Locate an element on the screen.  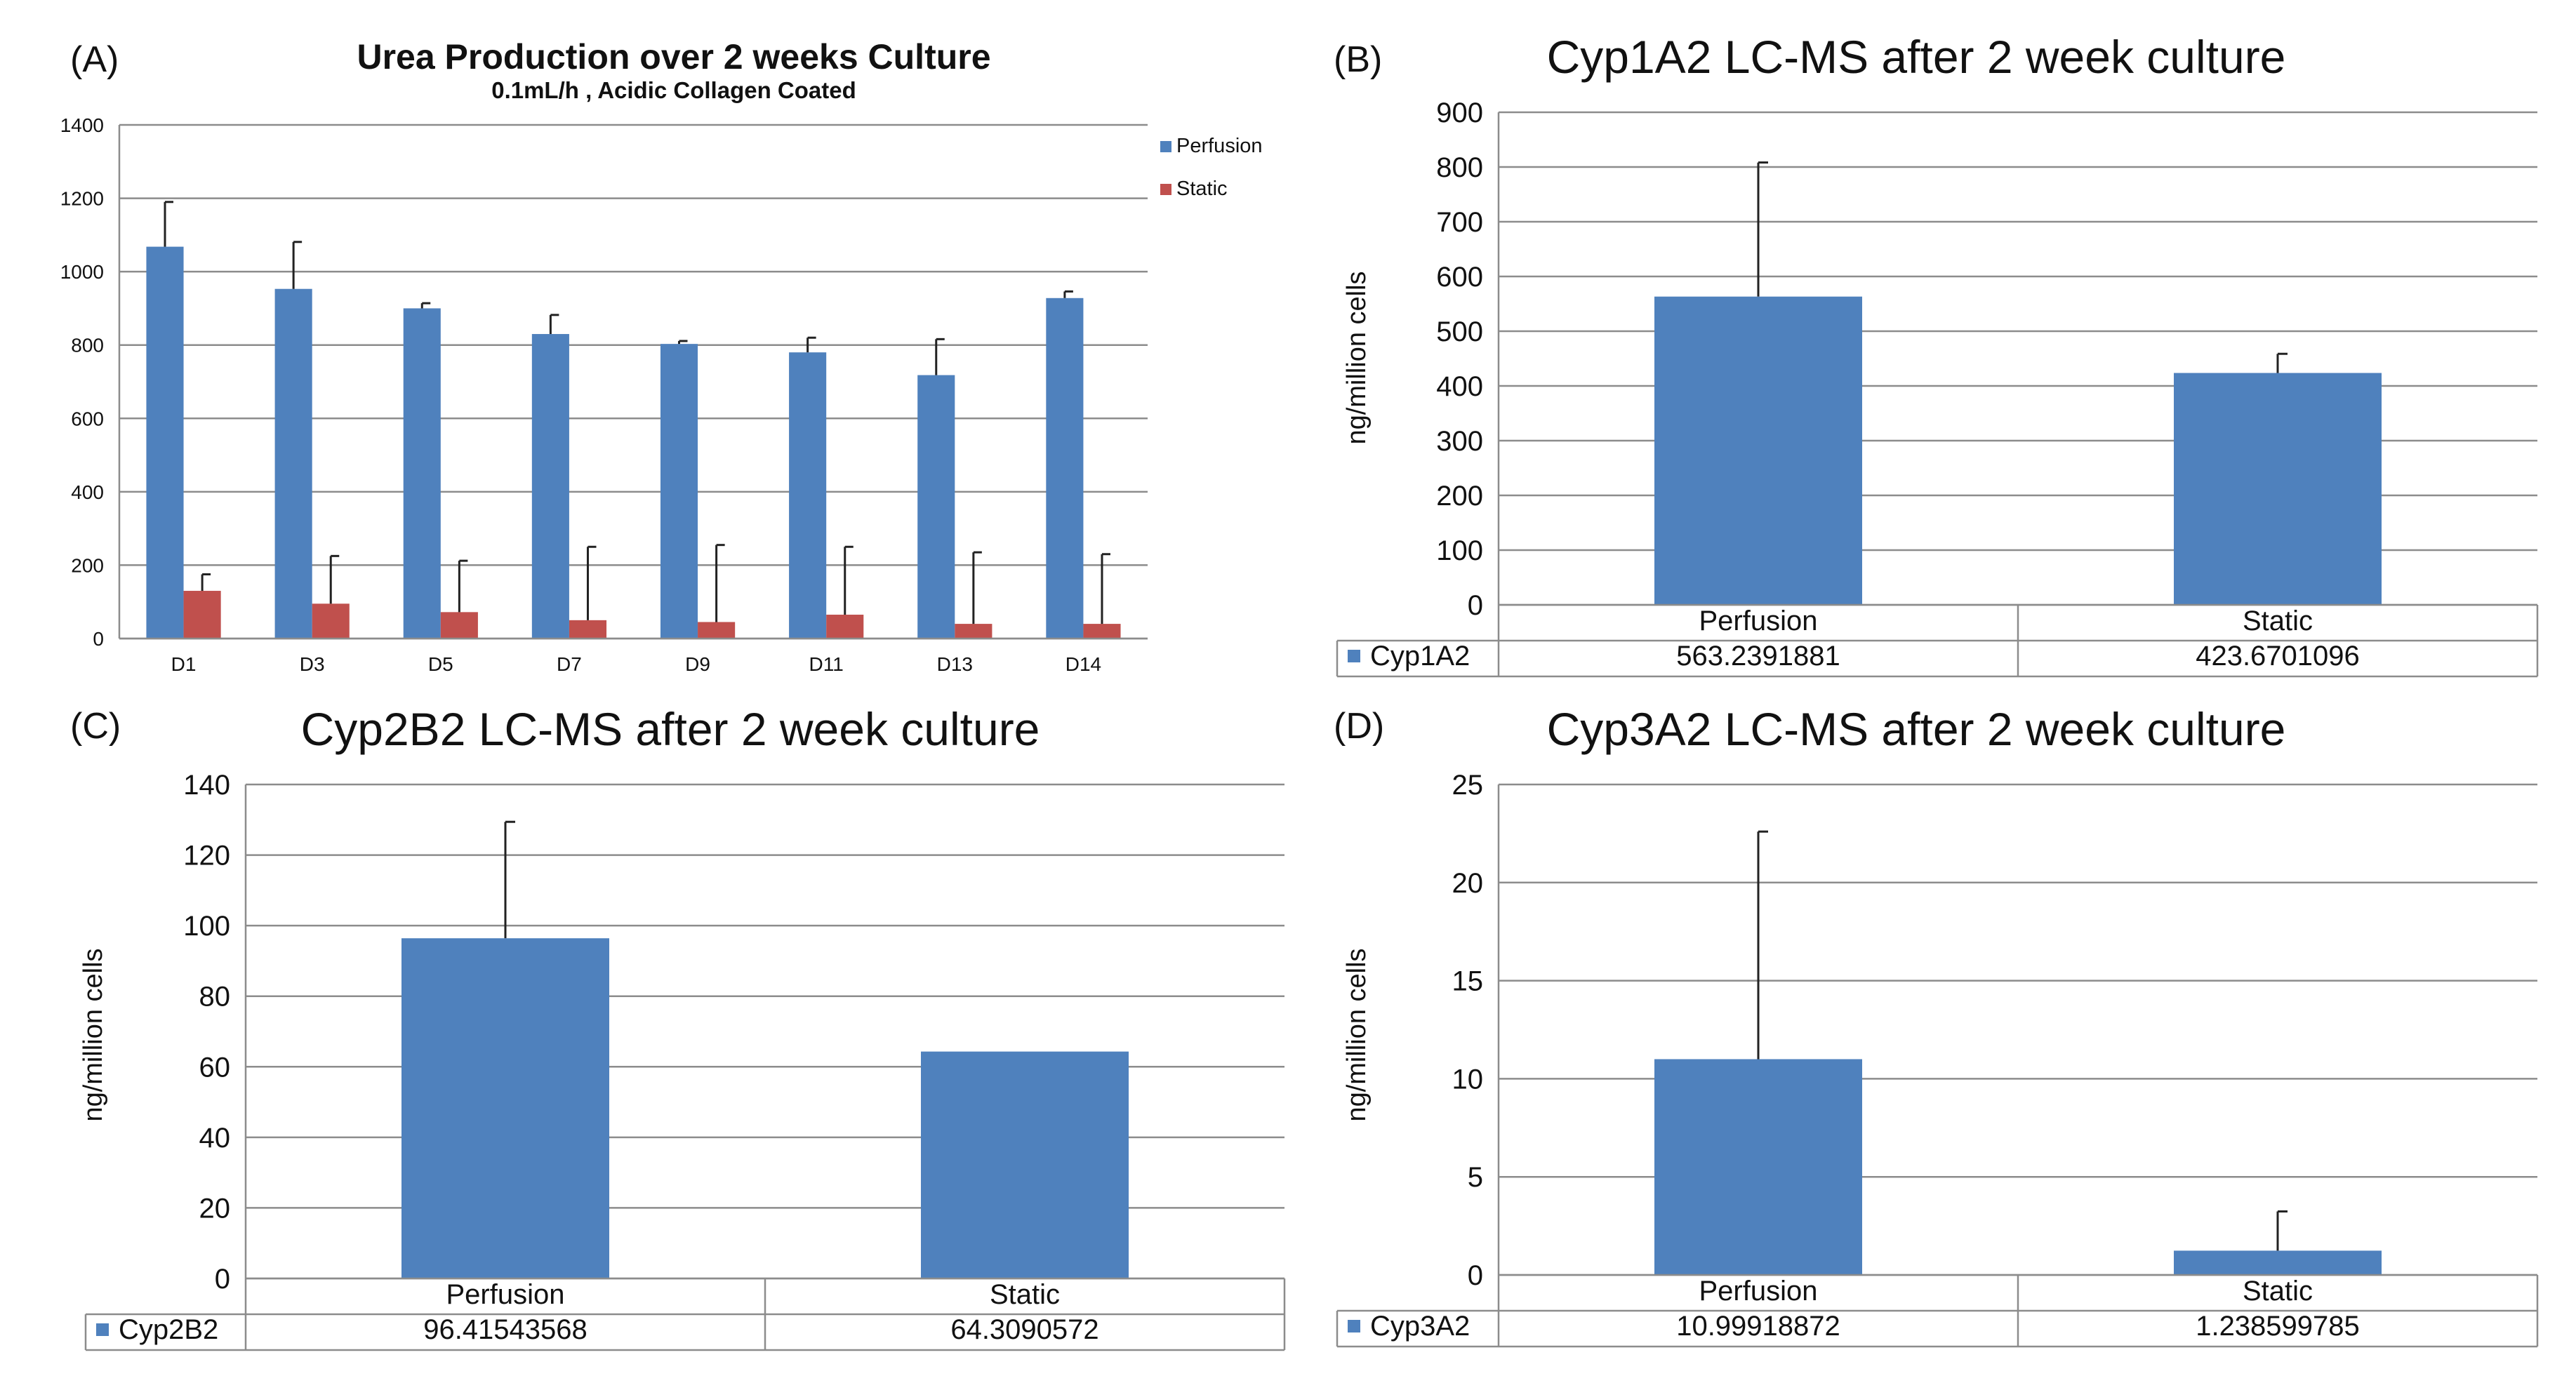
y-tick-label: 1000 is located at coordinates (82, 272).